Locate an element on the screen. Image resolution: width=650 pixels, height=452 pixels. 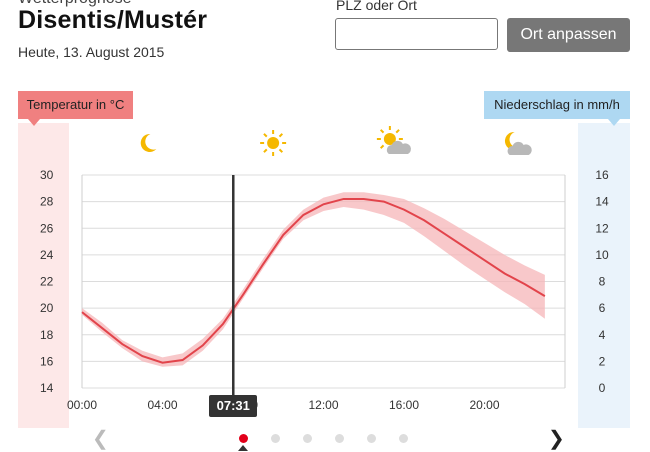
update-location-button: Ort anpassen is located at coordinates (568, 35).